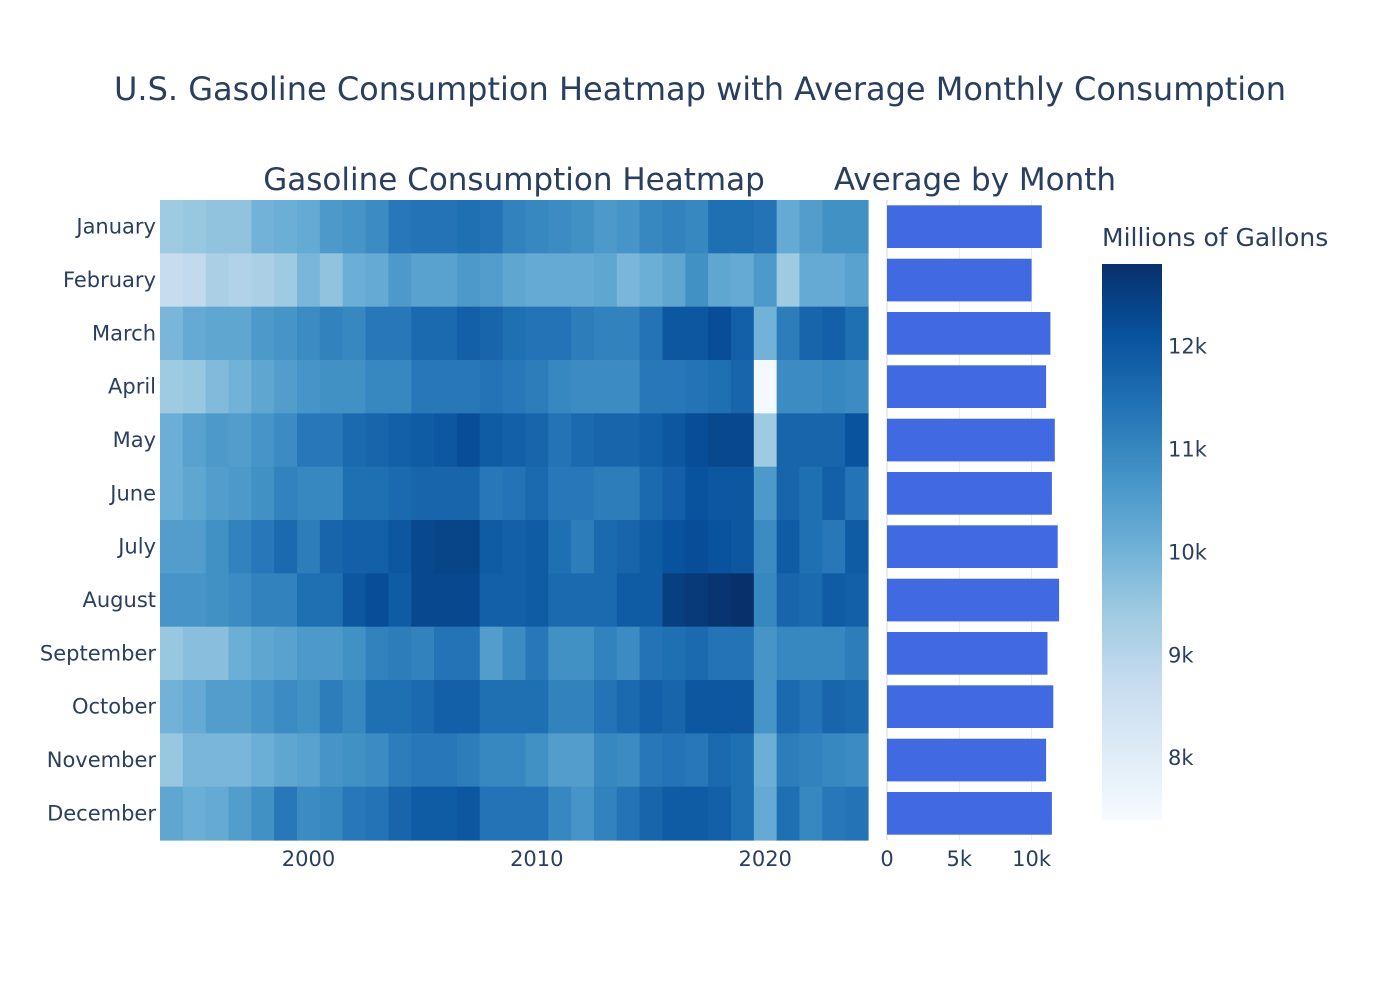  What do you see at coordinates (120, 600) in the screenshot?
I see `heatmap-y-tick-label: August` at bounding box center [120, 600].